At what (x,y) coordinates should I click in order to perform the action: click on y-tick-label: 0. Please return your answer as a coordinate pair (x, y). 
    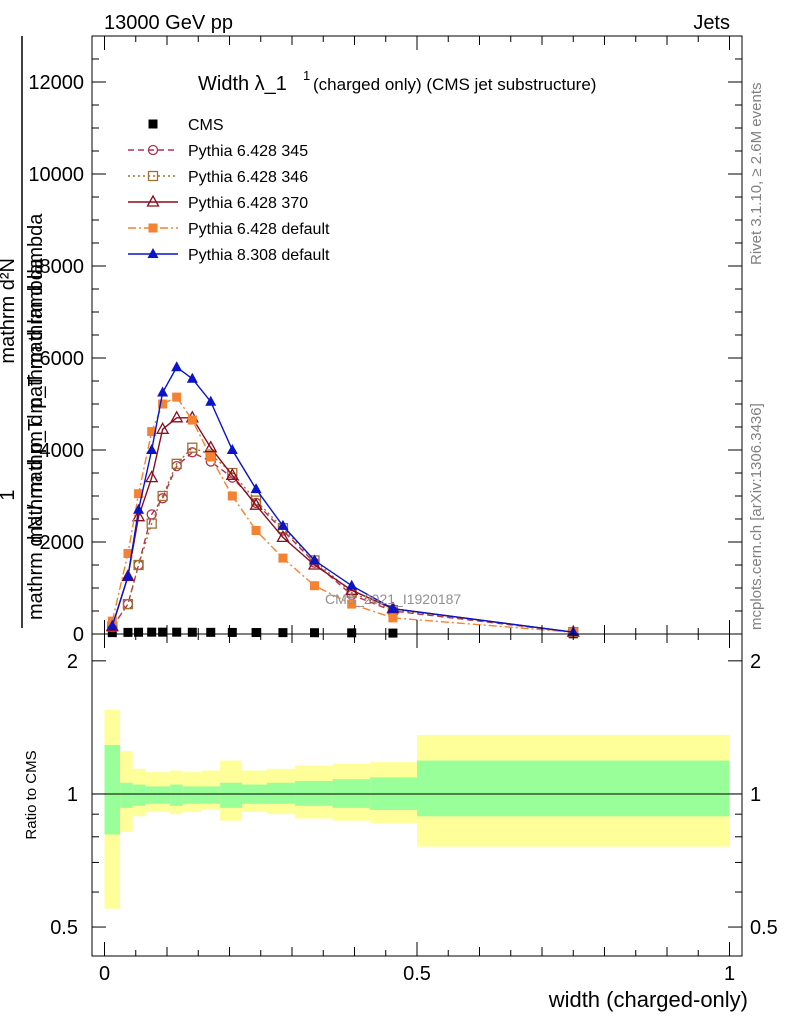
    Looking at the image, I should click on (78, 635).